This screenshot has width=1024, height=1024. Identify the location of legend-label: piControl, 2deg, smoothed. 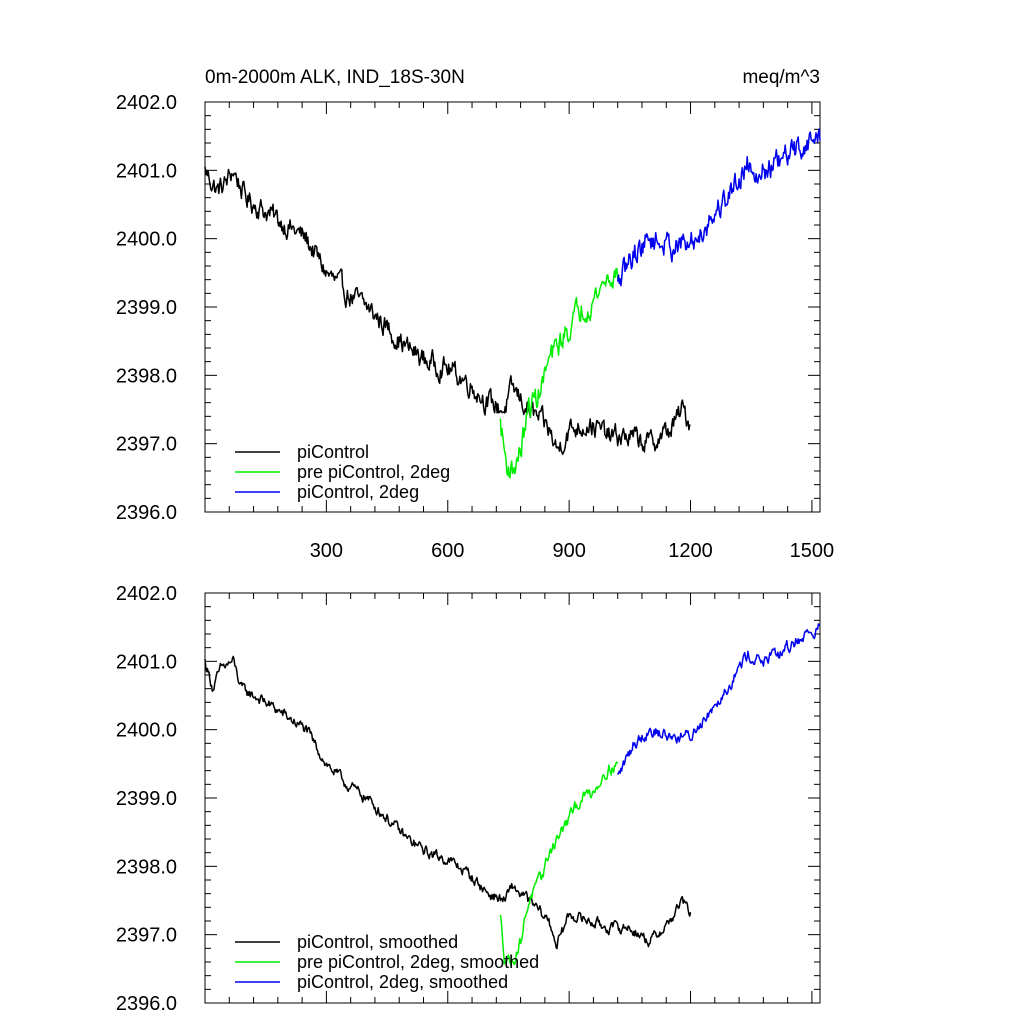
(402, 982).